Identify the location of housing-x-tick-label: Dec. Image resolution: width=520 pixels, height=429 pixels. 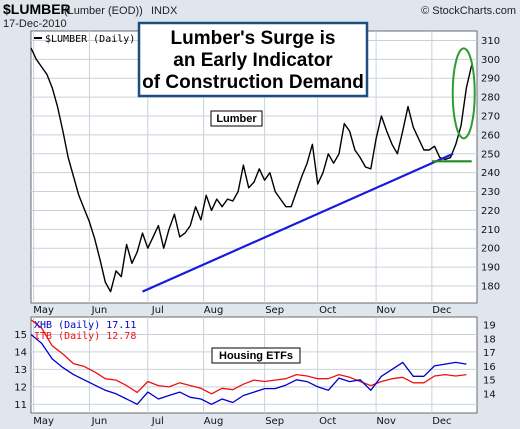
(441, 421).